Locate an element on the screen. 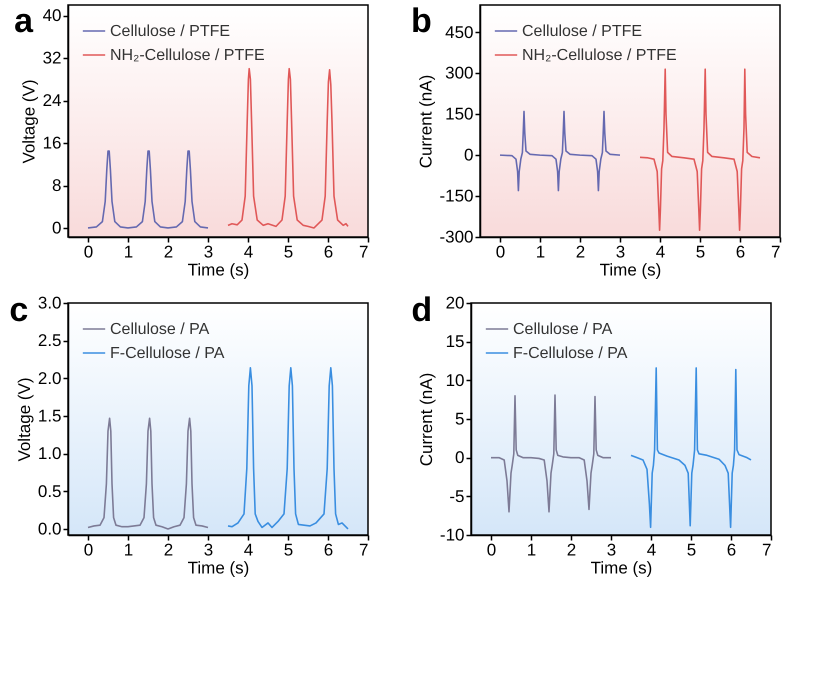 The image size is (820, 699). chart-title: a is located at coordinates (24, 21).